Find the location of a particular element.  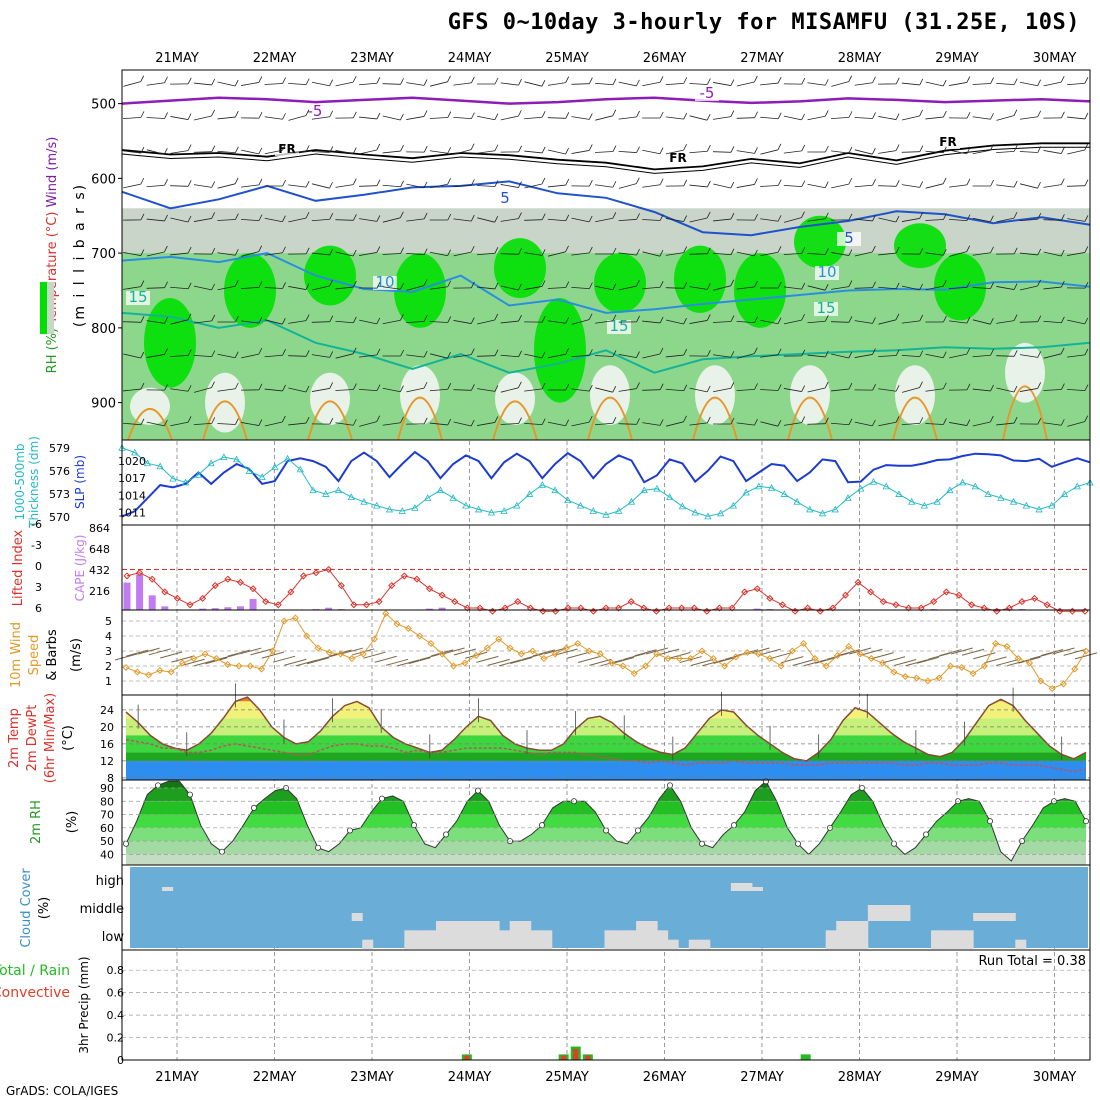

cloud-ylabel-unit: (%) is located at coordinates (44, 908).